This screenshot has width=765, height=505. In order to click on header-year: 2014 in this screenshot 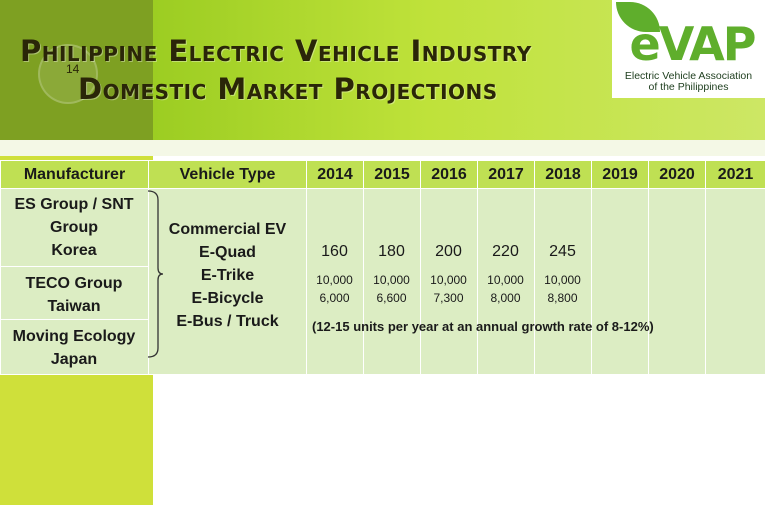, I will do `click(335, 174)`.